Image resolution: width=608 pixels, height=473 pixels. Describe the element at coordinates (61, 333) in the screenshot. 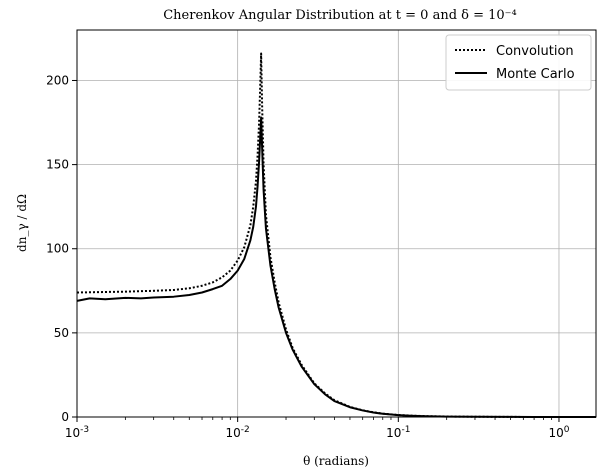

I see `y-tick-label: 50` at that location.